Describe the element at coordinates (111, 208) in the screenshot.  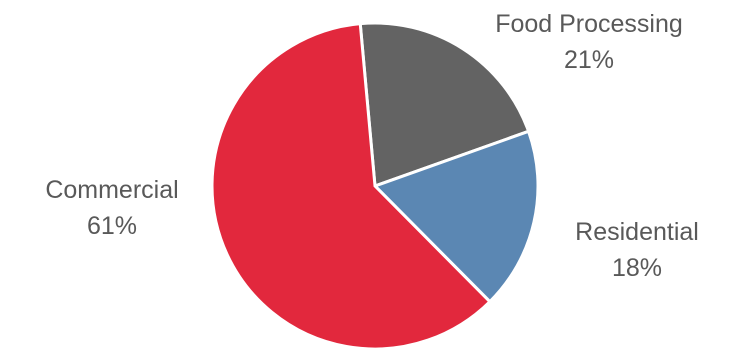
I see `label-commercial: Commercial 61%` at that location.